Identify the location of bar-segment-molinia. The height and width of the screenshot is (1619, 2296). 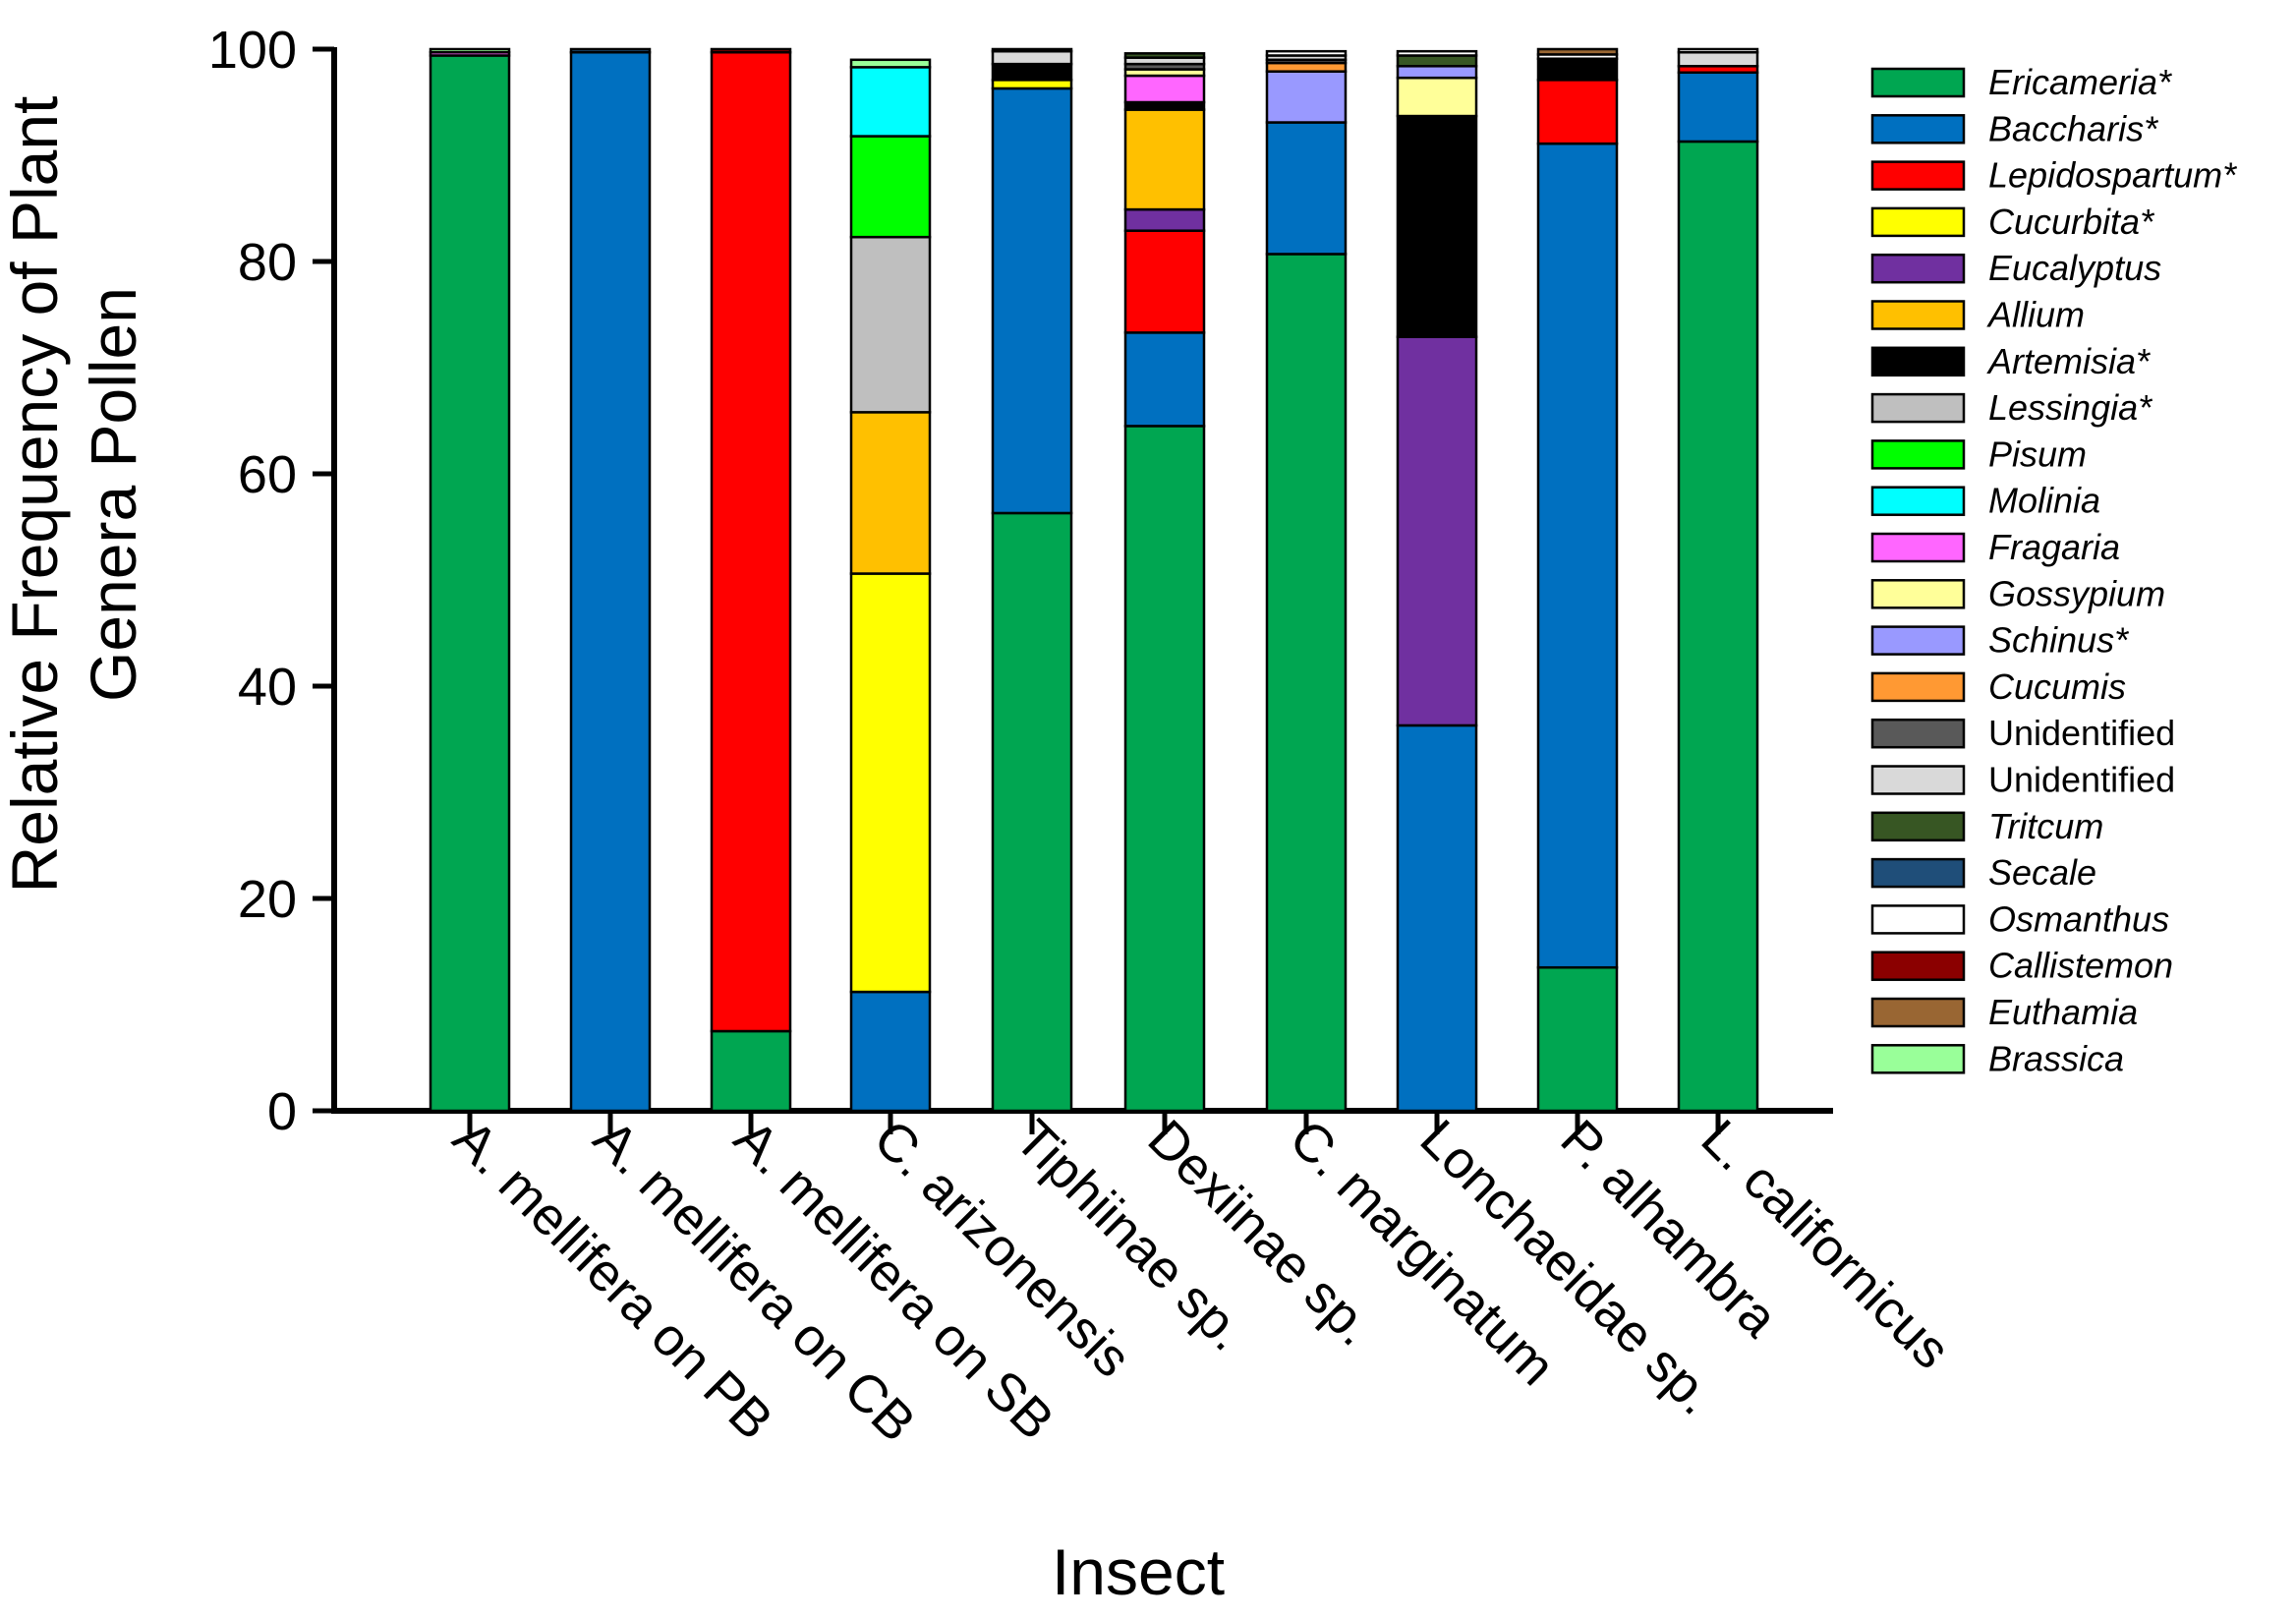
(891, 102).